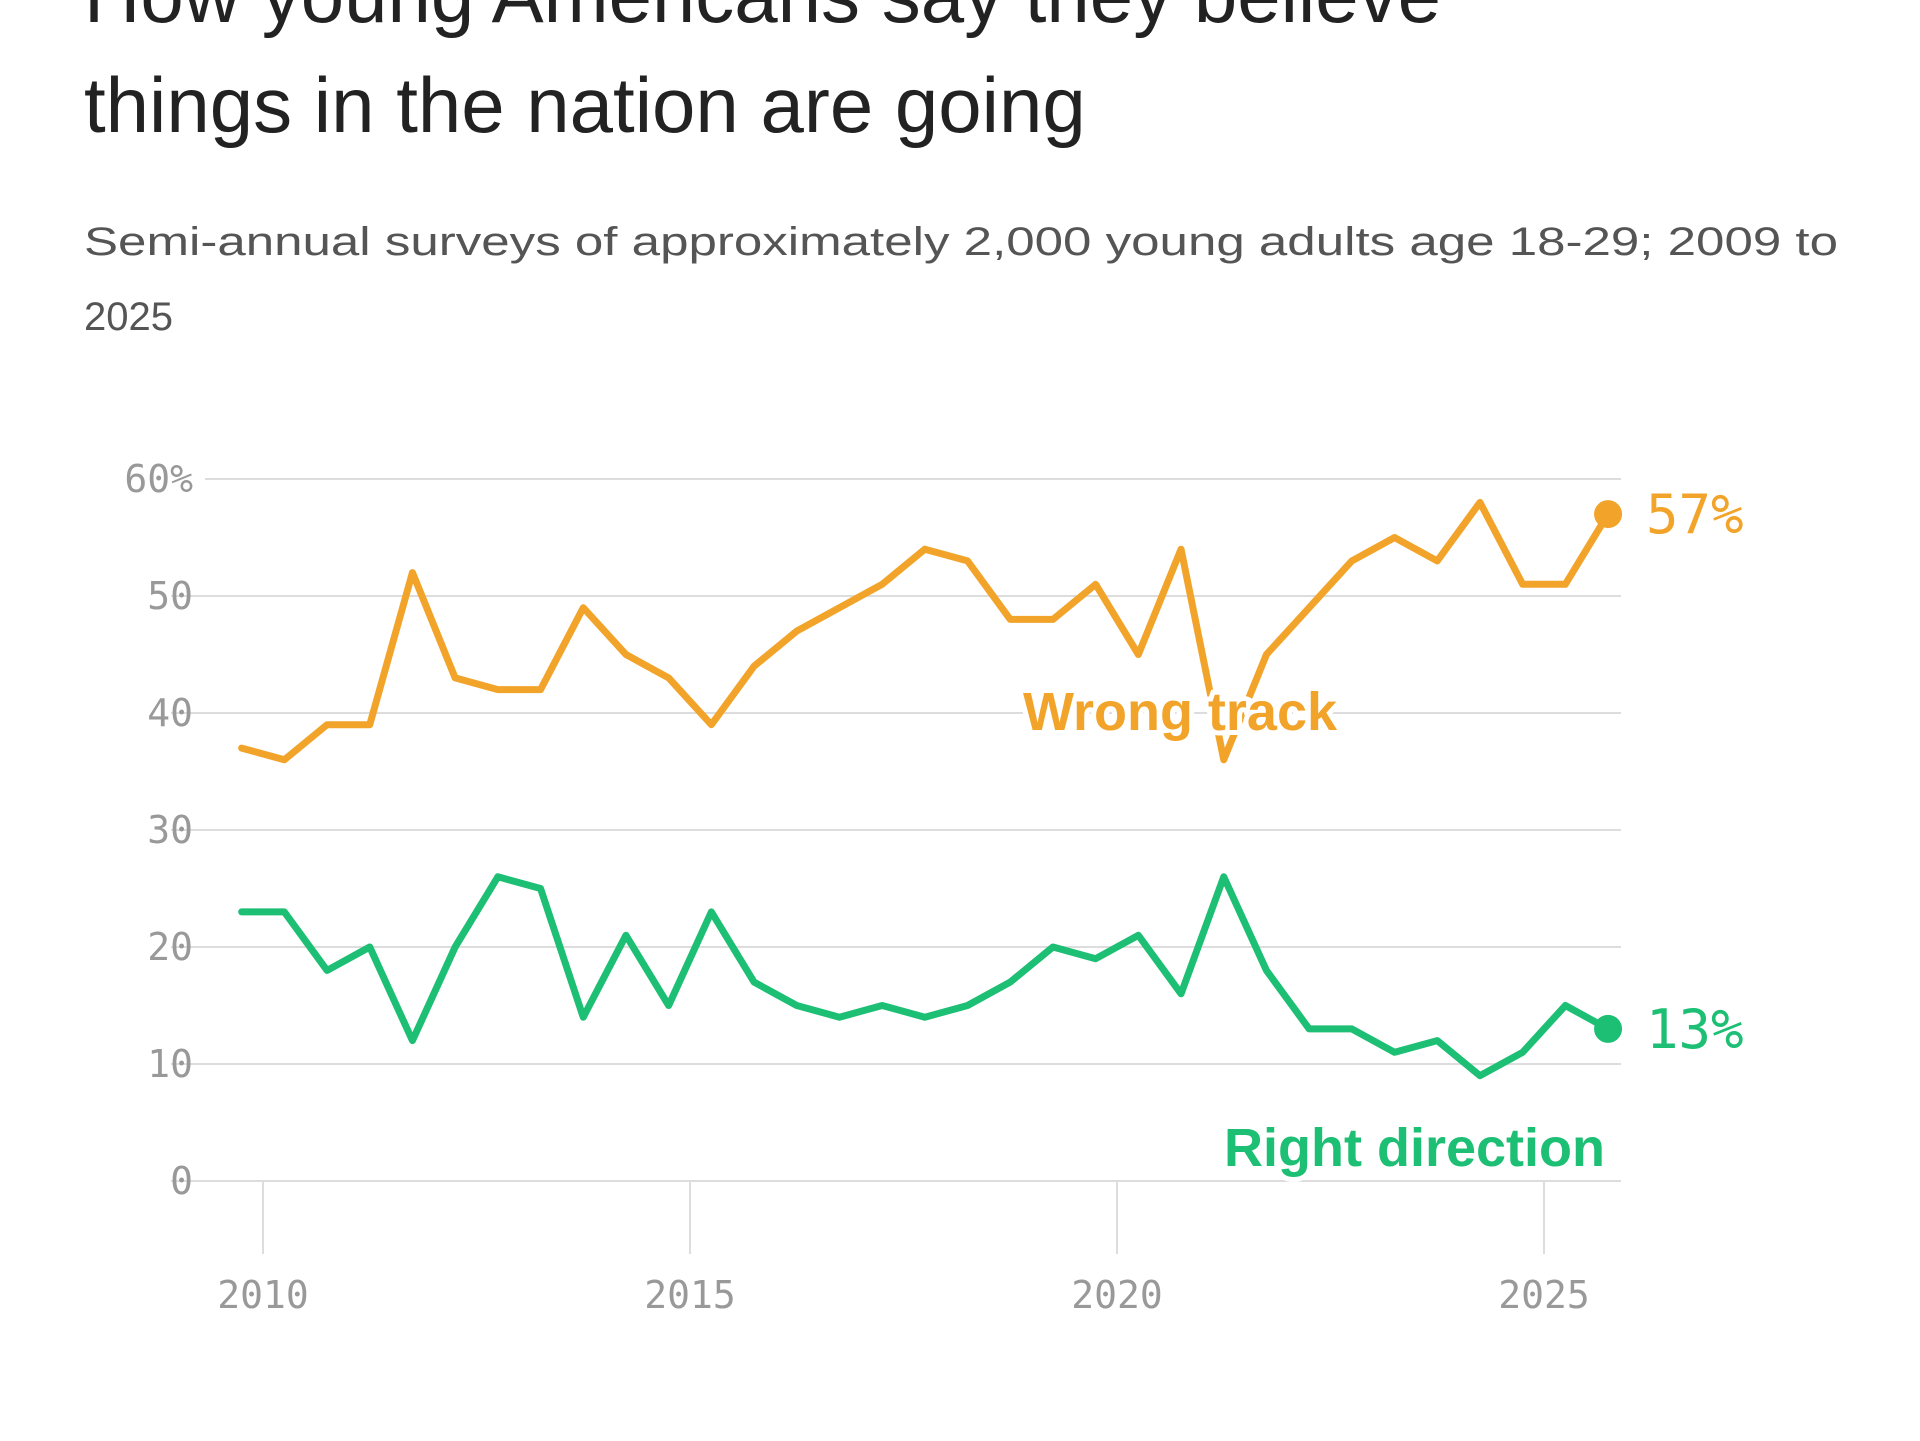  What do you see at coordinates (170, 713) in the screenshot?
I see `y-tick-label: 40` at bounding box center [170, 713].